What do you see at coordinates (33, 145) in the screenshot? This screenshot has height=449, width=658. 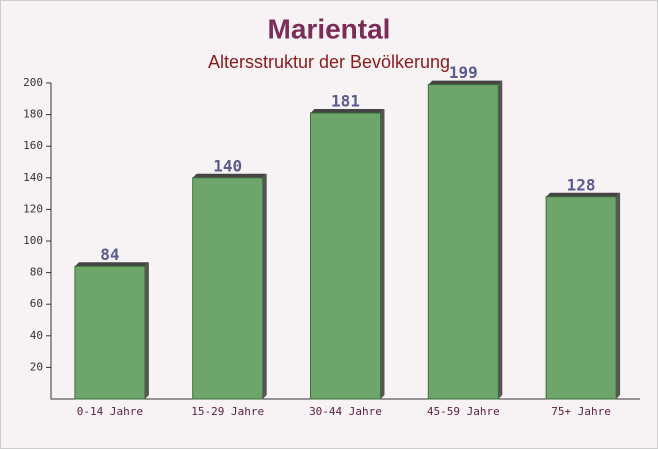 I see `y-tick-label: 160` at bounding box center [33, 145].